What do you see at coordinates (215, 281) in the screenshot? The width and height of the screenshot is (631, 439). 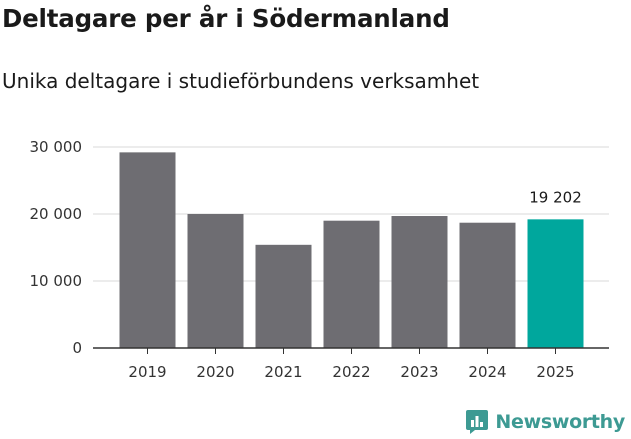 I see `bar-2020` at bounding box center [215, 281].